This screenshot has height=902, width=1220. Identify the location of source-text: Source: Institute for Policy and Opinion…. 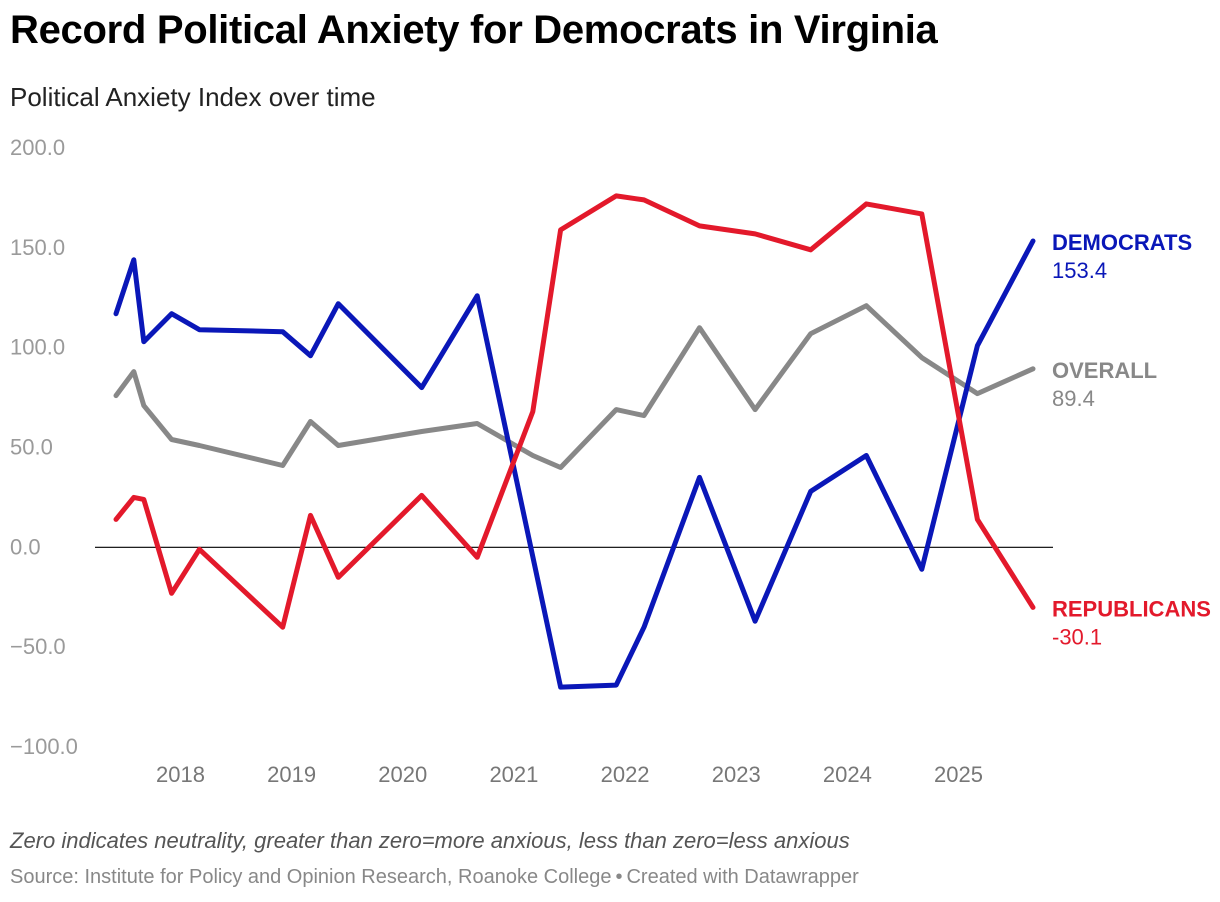
(311, 877).